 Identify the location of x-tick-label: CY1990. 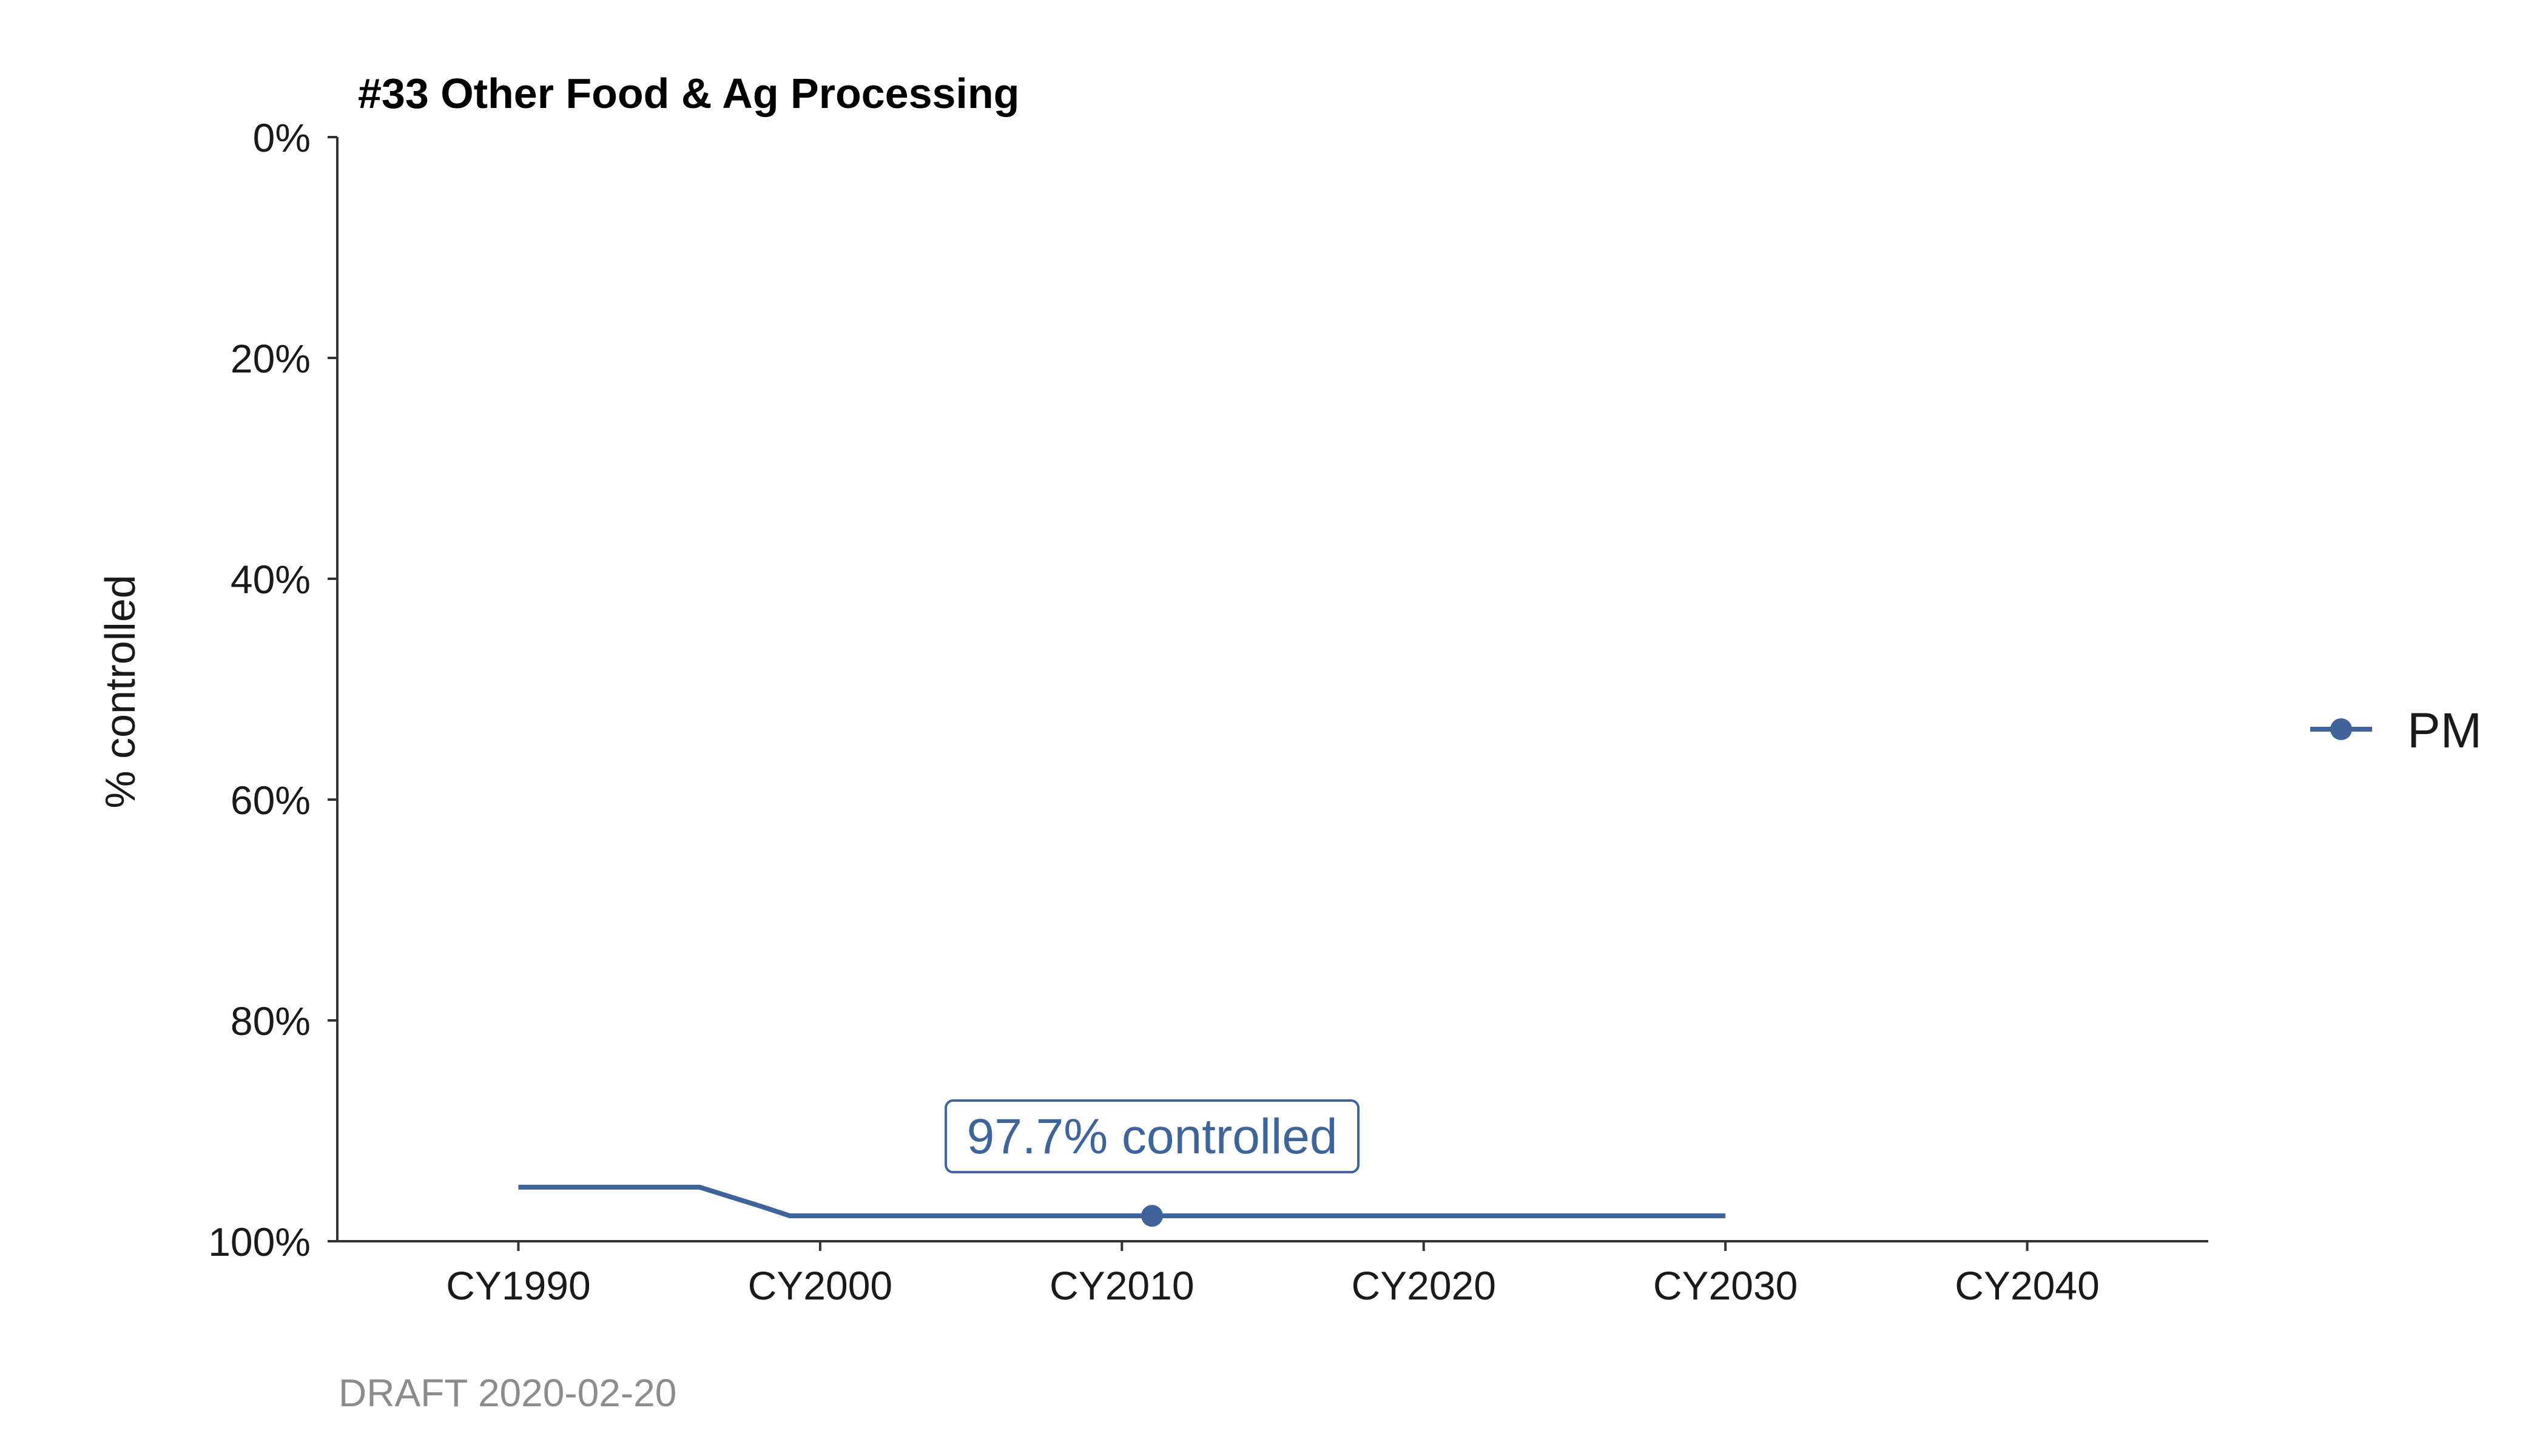
(518, 1285).